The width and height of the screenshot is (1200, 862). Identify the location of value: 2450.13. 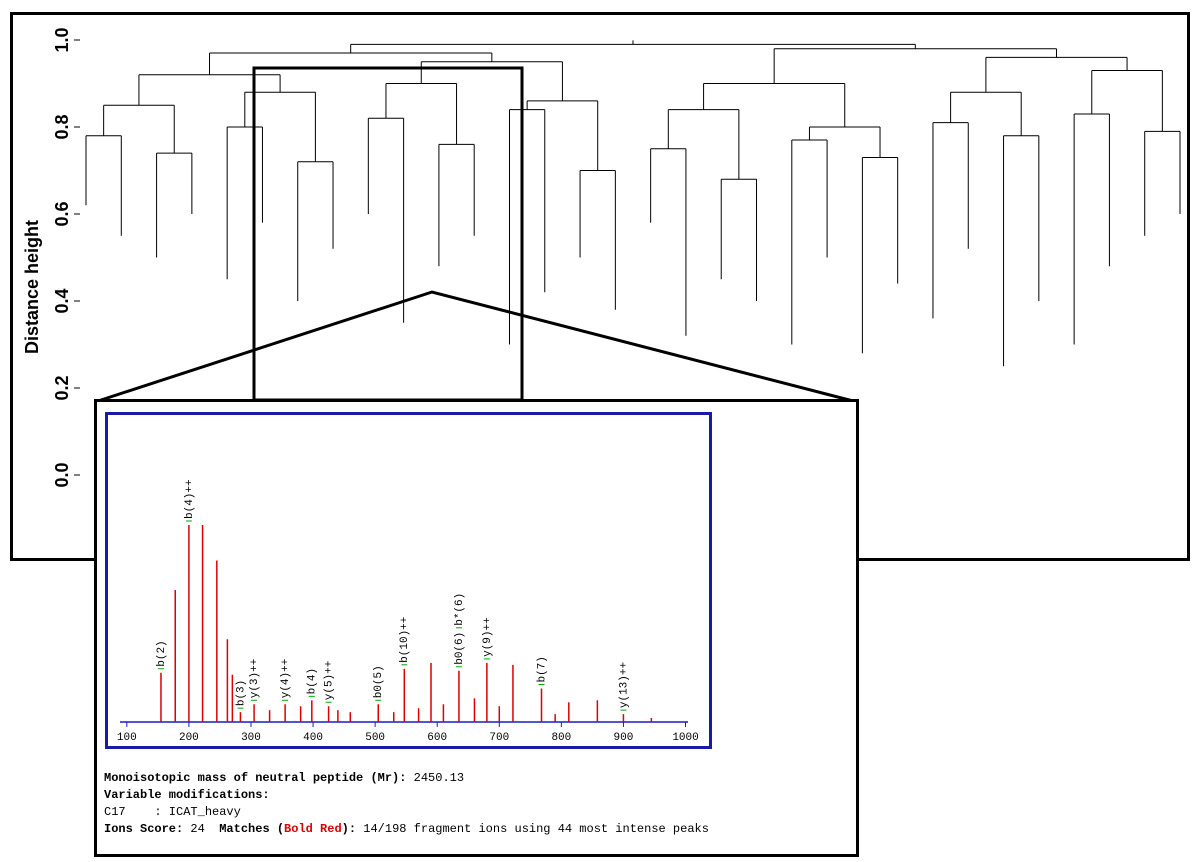
(439, 778).